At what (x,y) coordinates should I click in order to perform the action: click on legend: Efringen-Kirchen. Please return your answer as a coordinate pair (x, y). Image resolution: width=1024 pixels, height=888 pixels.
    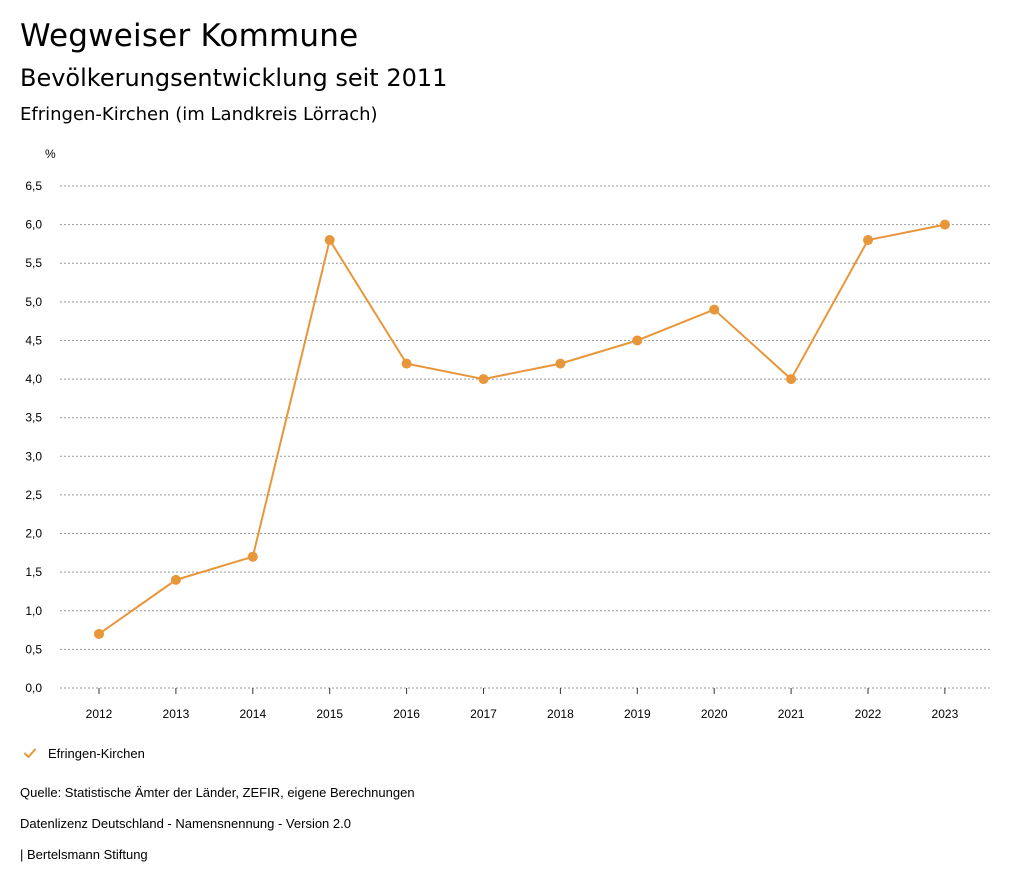
    Looking at the image, I should click on (83, 753).